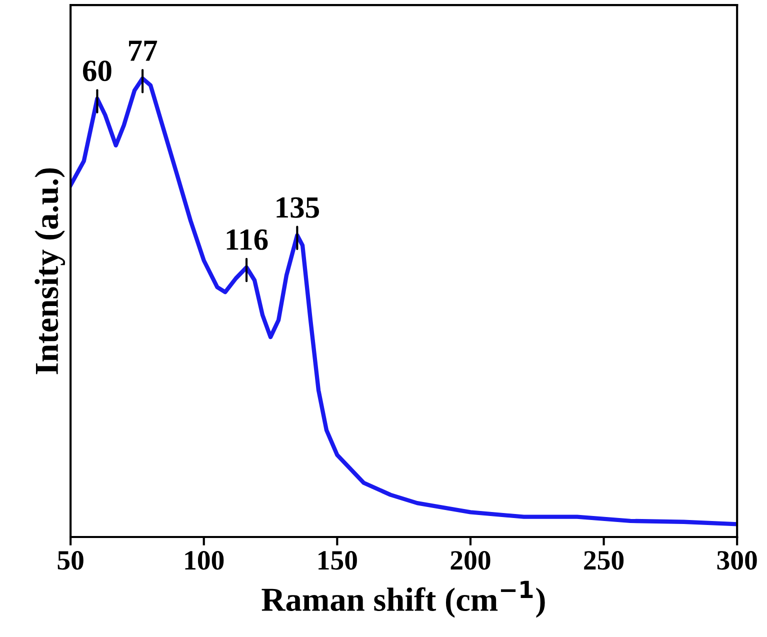 The width and height of the screenshot is (767, 637). Describe the element at coordinates (604, 560) in the screenshot. I see `x-tick-label: 250` at that location.